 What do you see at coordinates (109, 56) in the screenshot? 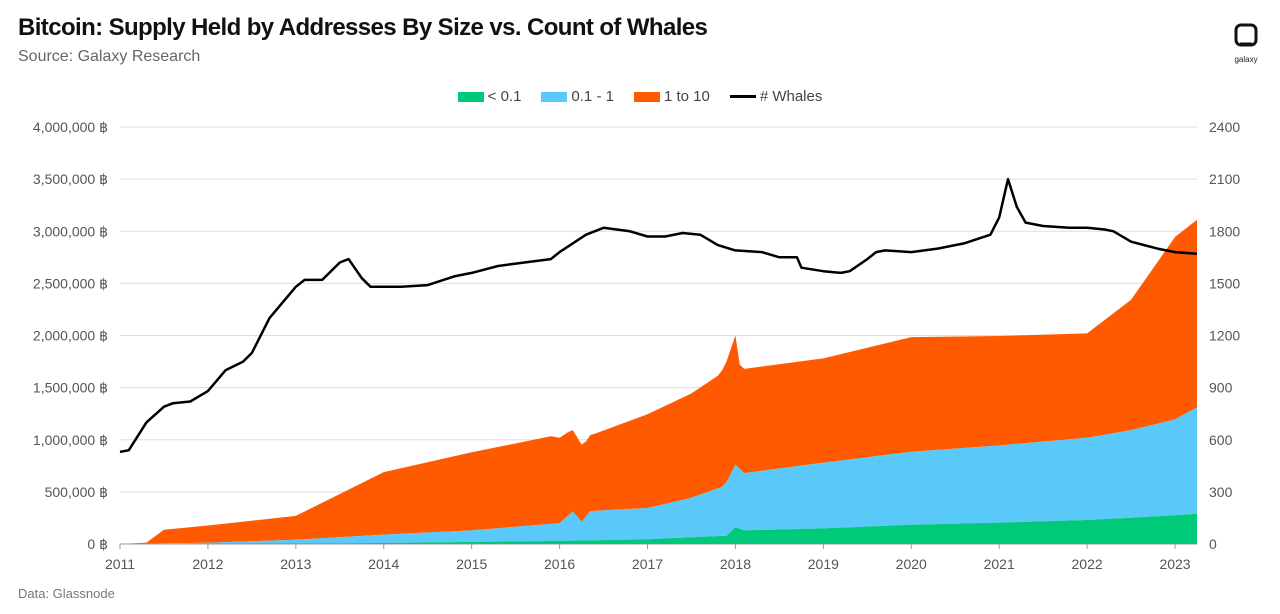
I see `chart-subtitle: Source: Galaxy Research` at bounding box center [109, 56].